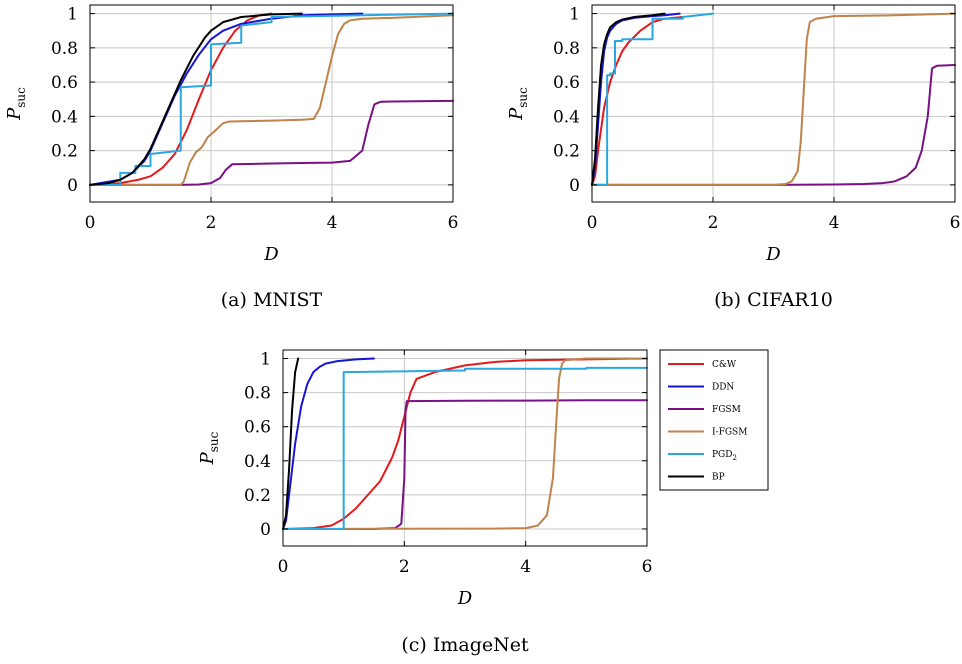 Image resolution: width=962 pixels, height=664 pixels. Describe the element at coordinates (773, 300) in the screenshot. I see `panel-caption: (b) CIFAR10` at that location.